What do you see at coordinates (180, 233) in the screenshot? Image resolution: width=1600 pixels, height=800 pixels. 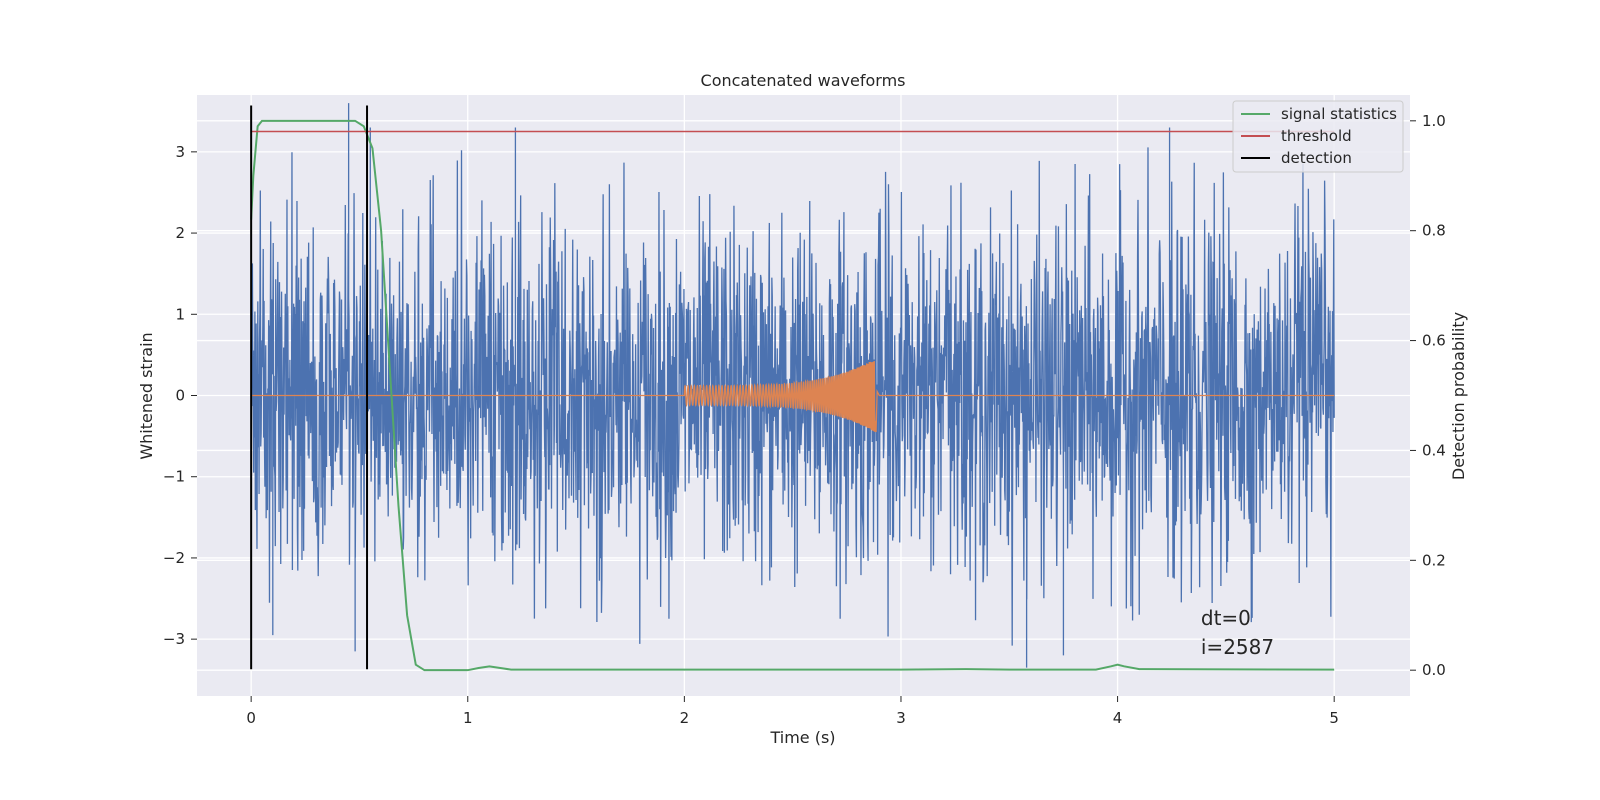 I see `y-left-tick-label-5: 2` at bounding box center [180, 233].